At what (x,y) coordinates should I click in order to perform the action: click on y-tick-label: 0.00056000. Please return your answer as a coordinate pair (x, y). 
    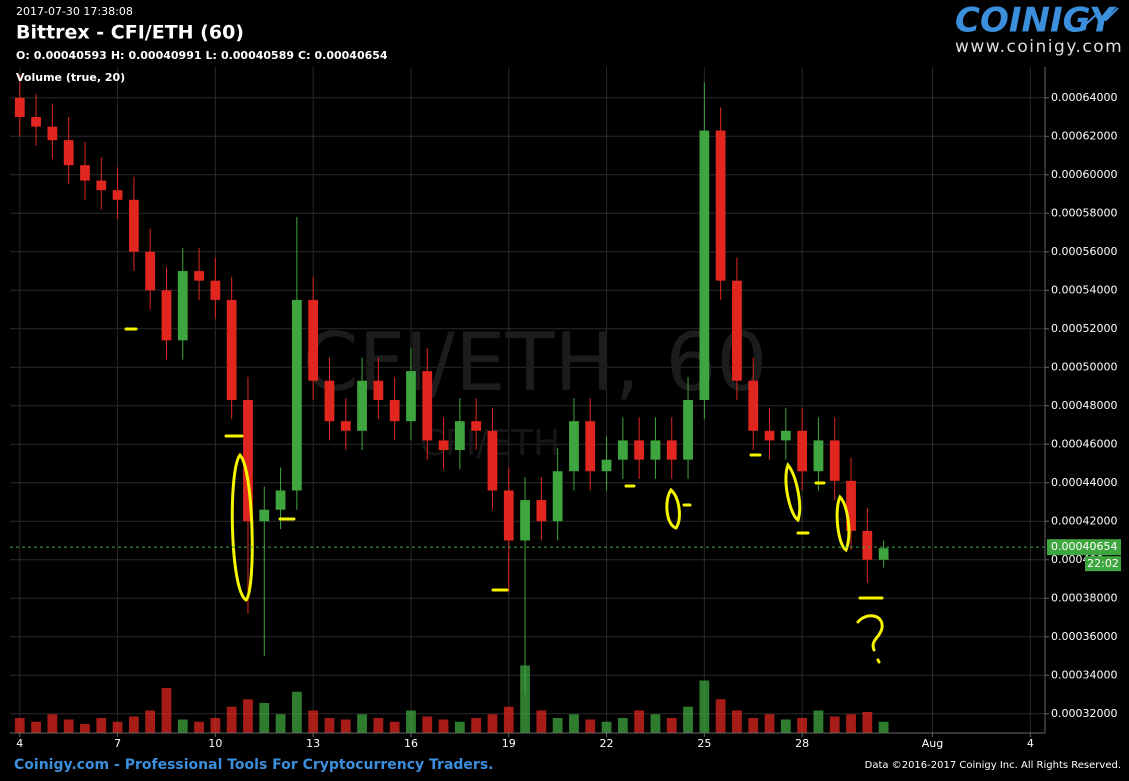
    Looking at the image, I should click on (1084, 251).